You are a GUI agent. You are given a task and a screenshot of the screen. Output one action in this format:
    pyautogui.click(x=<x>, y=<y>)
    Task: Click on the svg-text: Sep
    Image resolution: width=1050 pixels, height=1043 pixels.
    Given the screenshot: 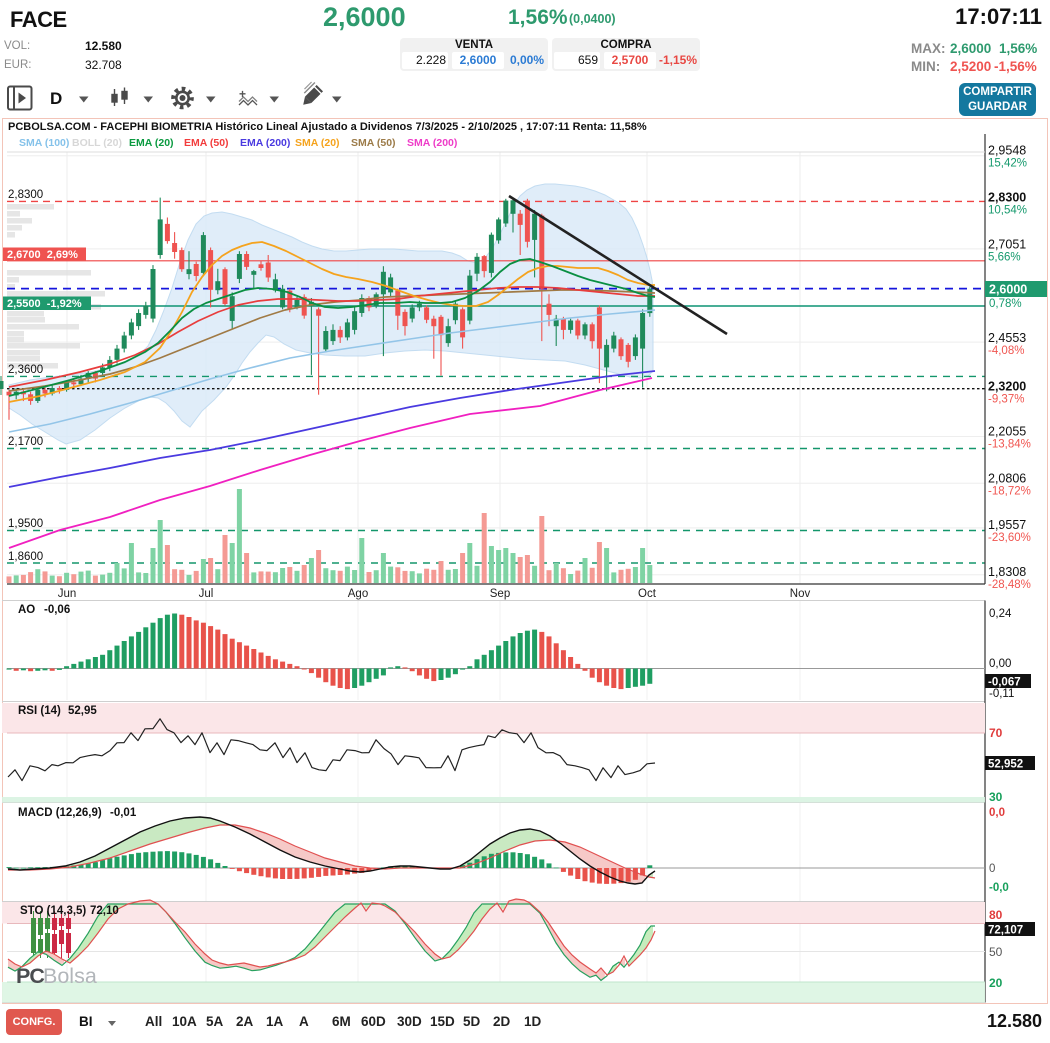 What is the action you would take?
    pyautogui.click(x=500, y=594)
    